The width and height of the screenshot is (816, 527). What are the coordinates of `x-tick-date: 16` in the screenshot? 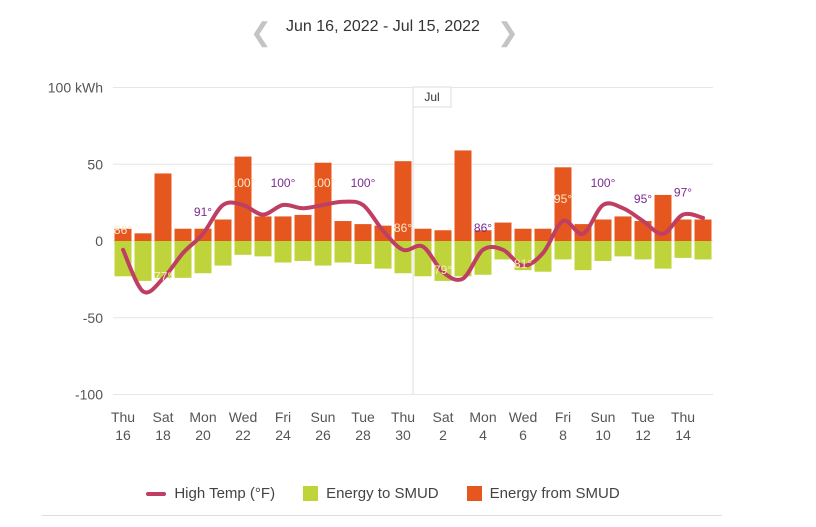 It's located at (123, 435).